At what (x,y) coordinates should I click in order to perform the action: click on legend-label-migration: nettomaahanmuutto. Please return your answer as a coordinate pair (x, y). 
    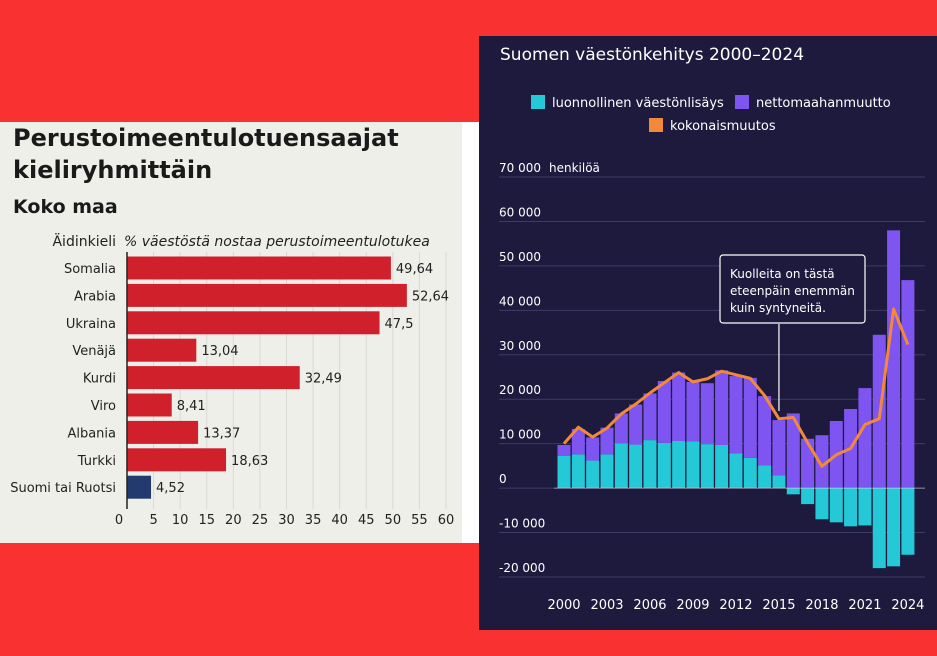
    Looking at the image, I should click on (823, 103).